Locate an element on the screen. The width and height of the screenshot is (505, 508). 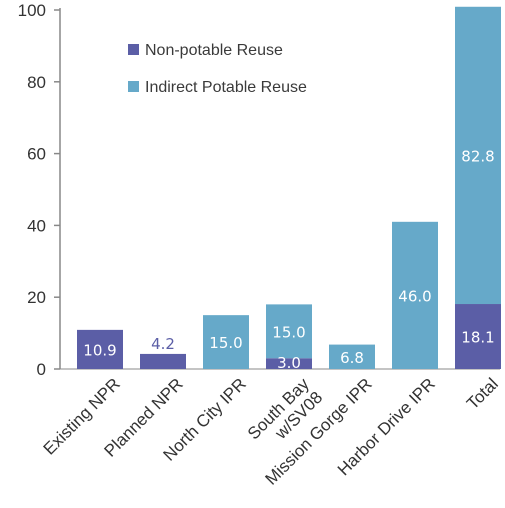
legend: Non-potable Reuse Indirect Potable Reuse is located at coordinates (217, 69).